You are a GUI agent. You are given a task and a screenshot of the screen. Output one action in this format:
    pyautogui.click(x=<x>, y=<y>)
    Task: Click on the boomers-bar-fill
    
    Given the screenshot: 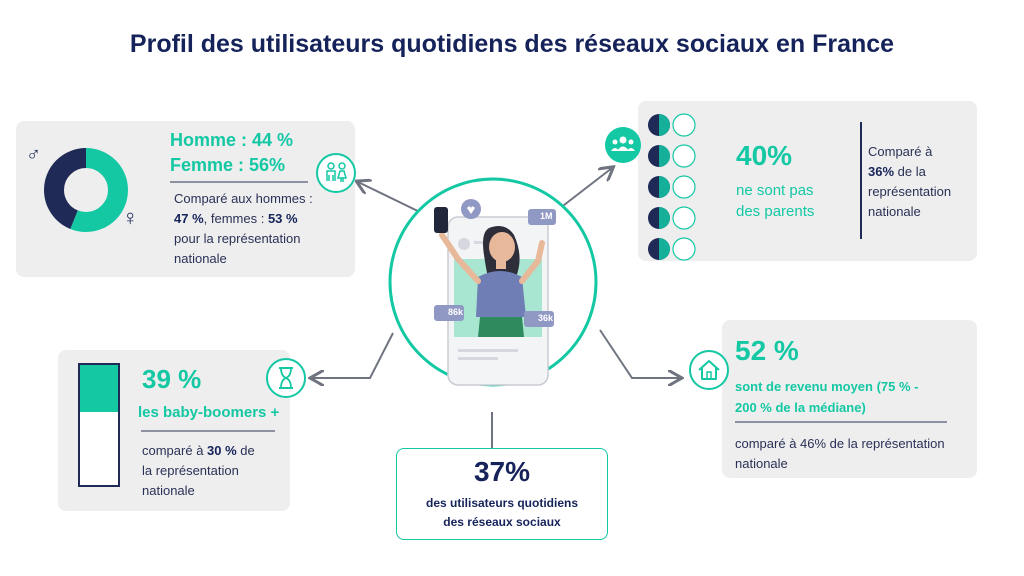 What is the action you would take?
    pyautogui.click(x=99, y=388)
    